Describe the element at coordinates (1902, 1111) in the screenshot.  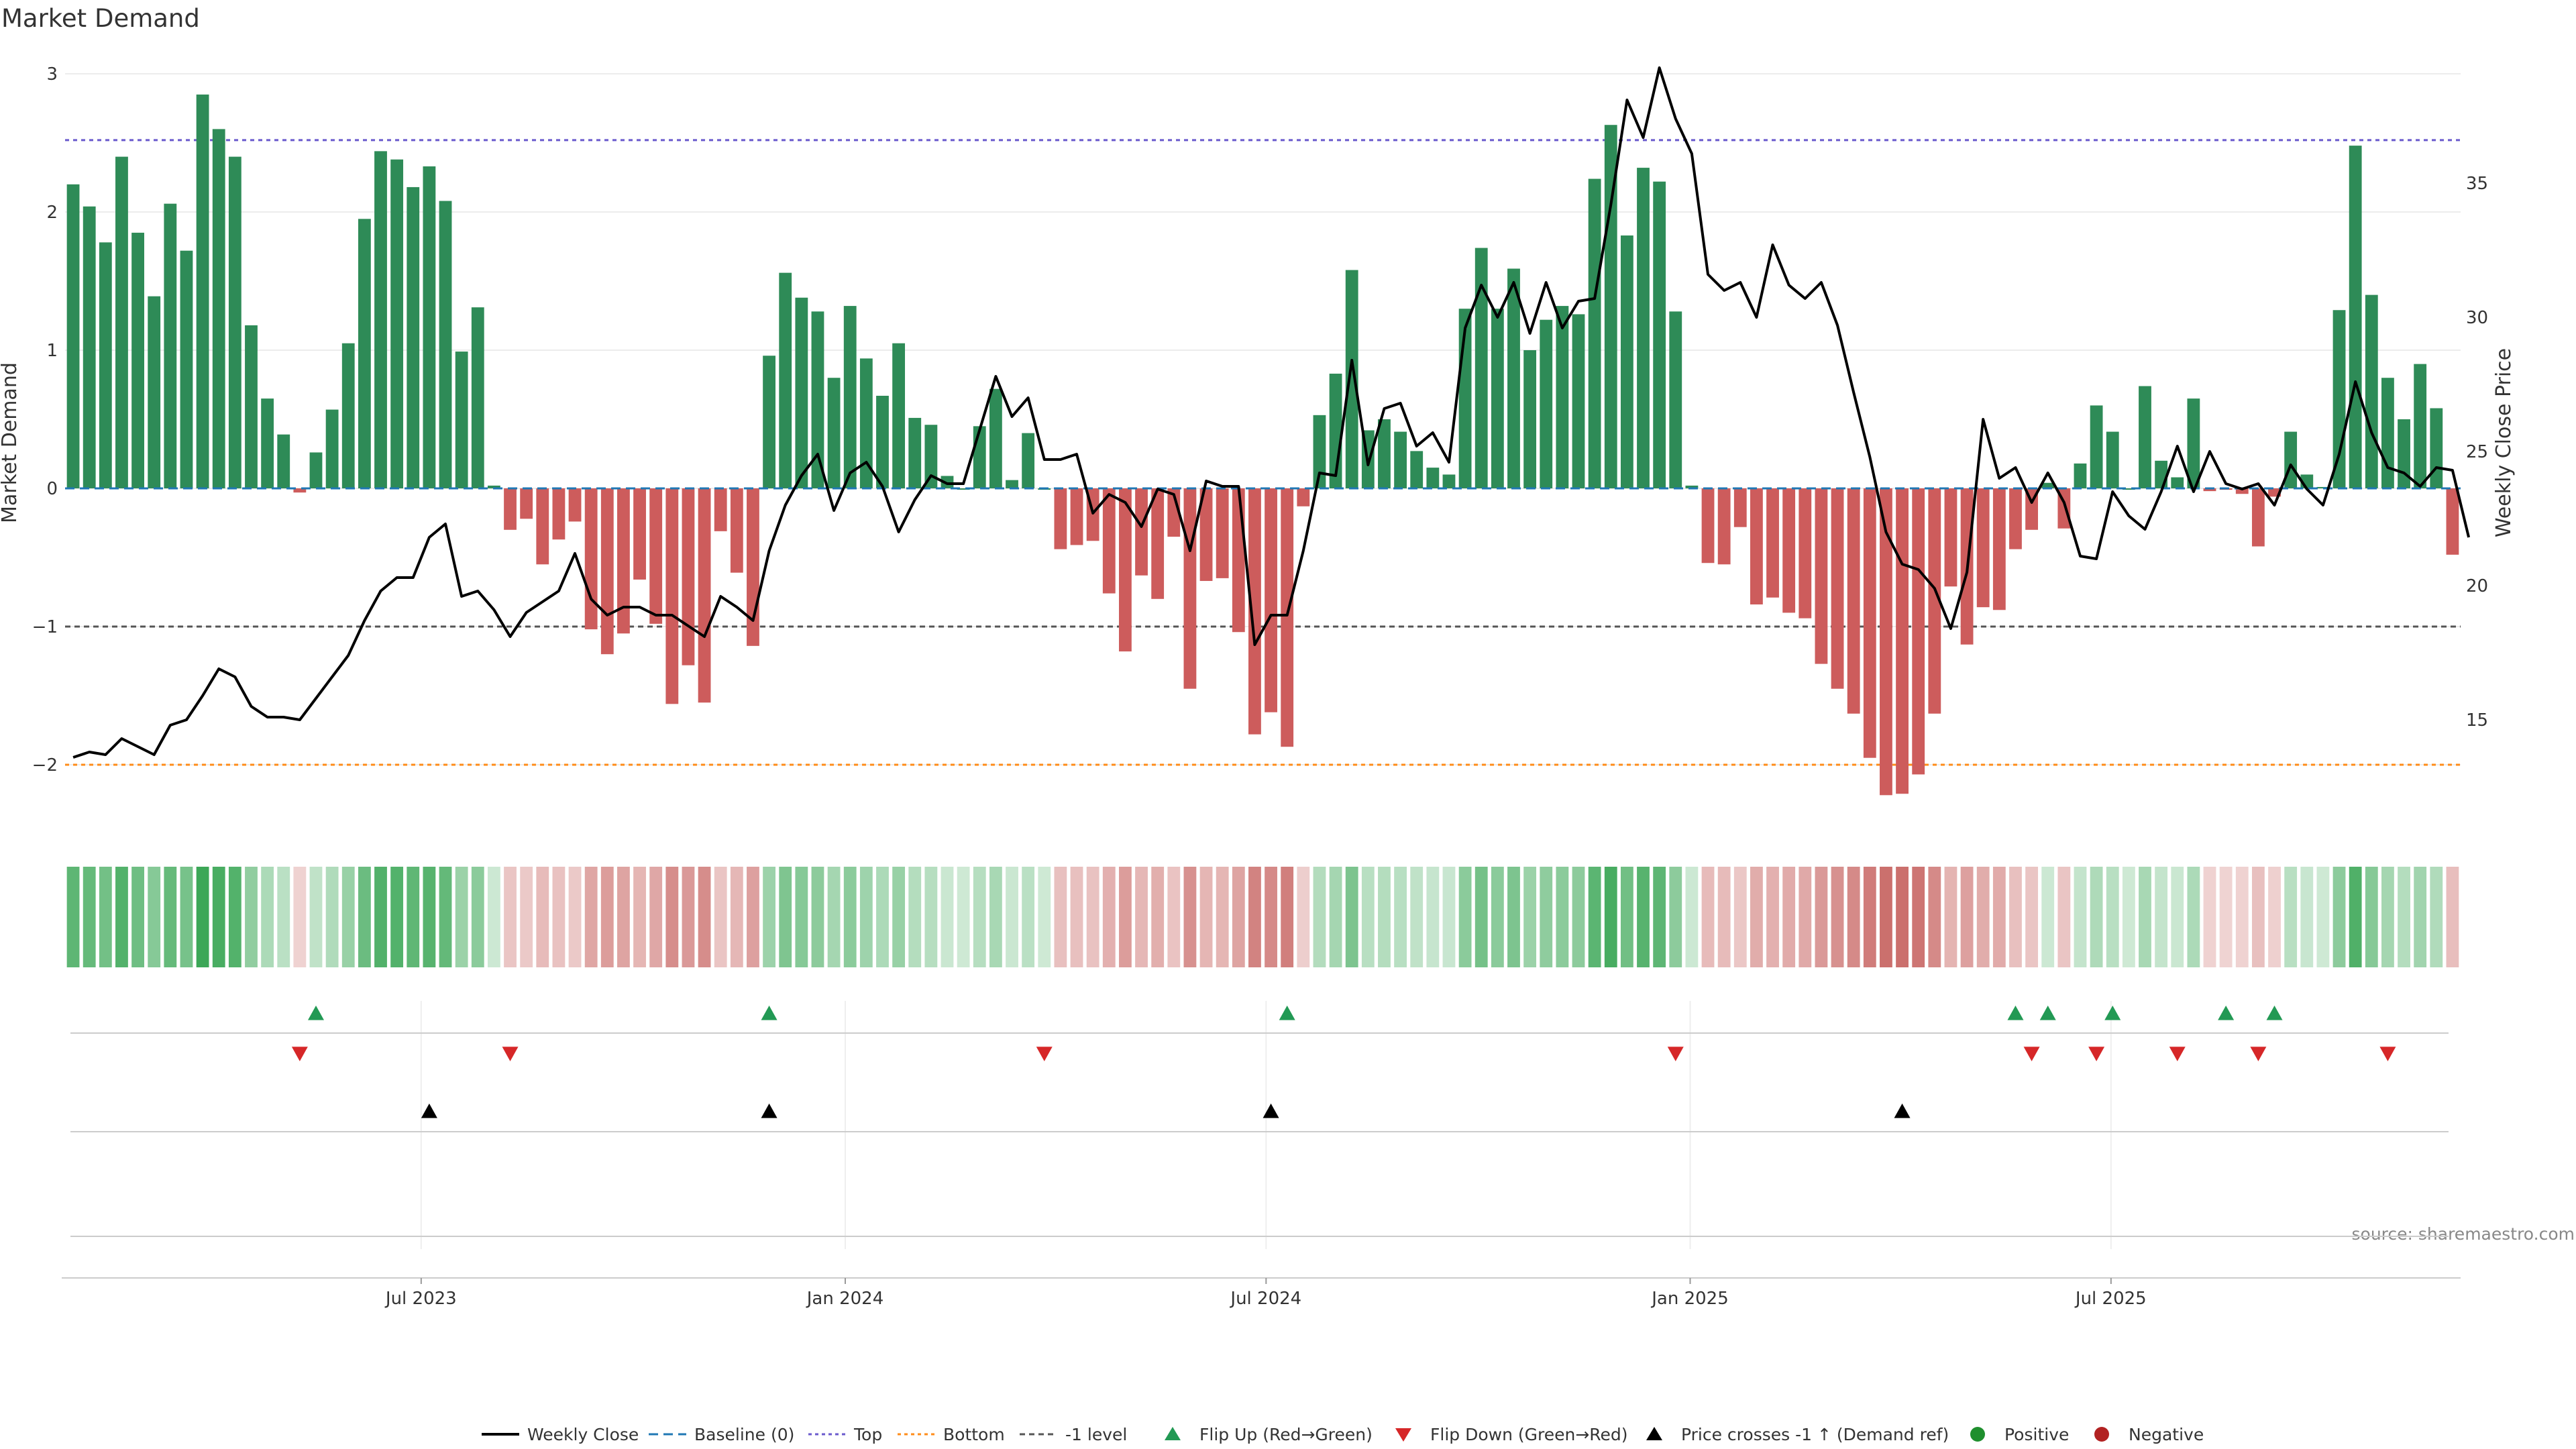
I see `price-cross-marker` at that location.